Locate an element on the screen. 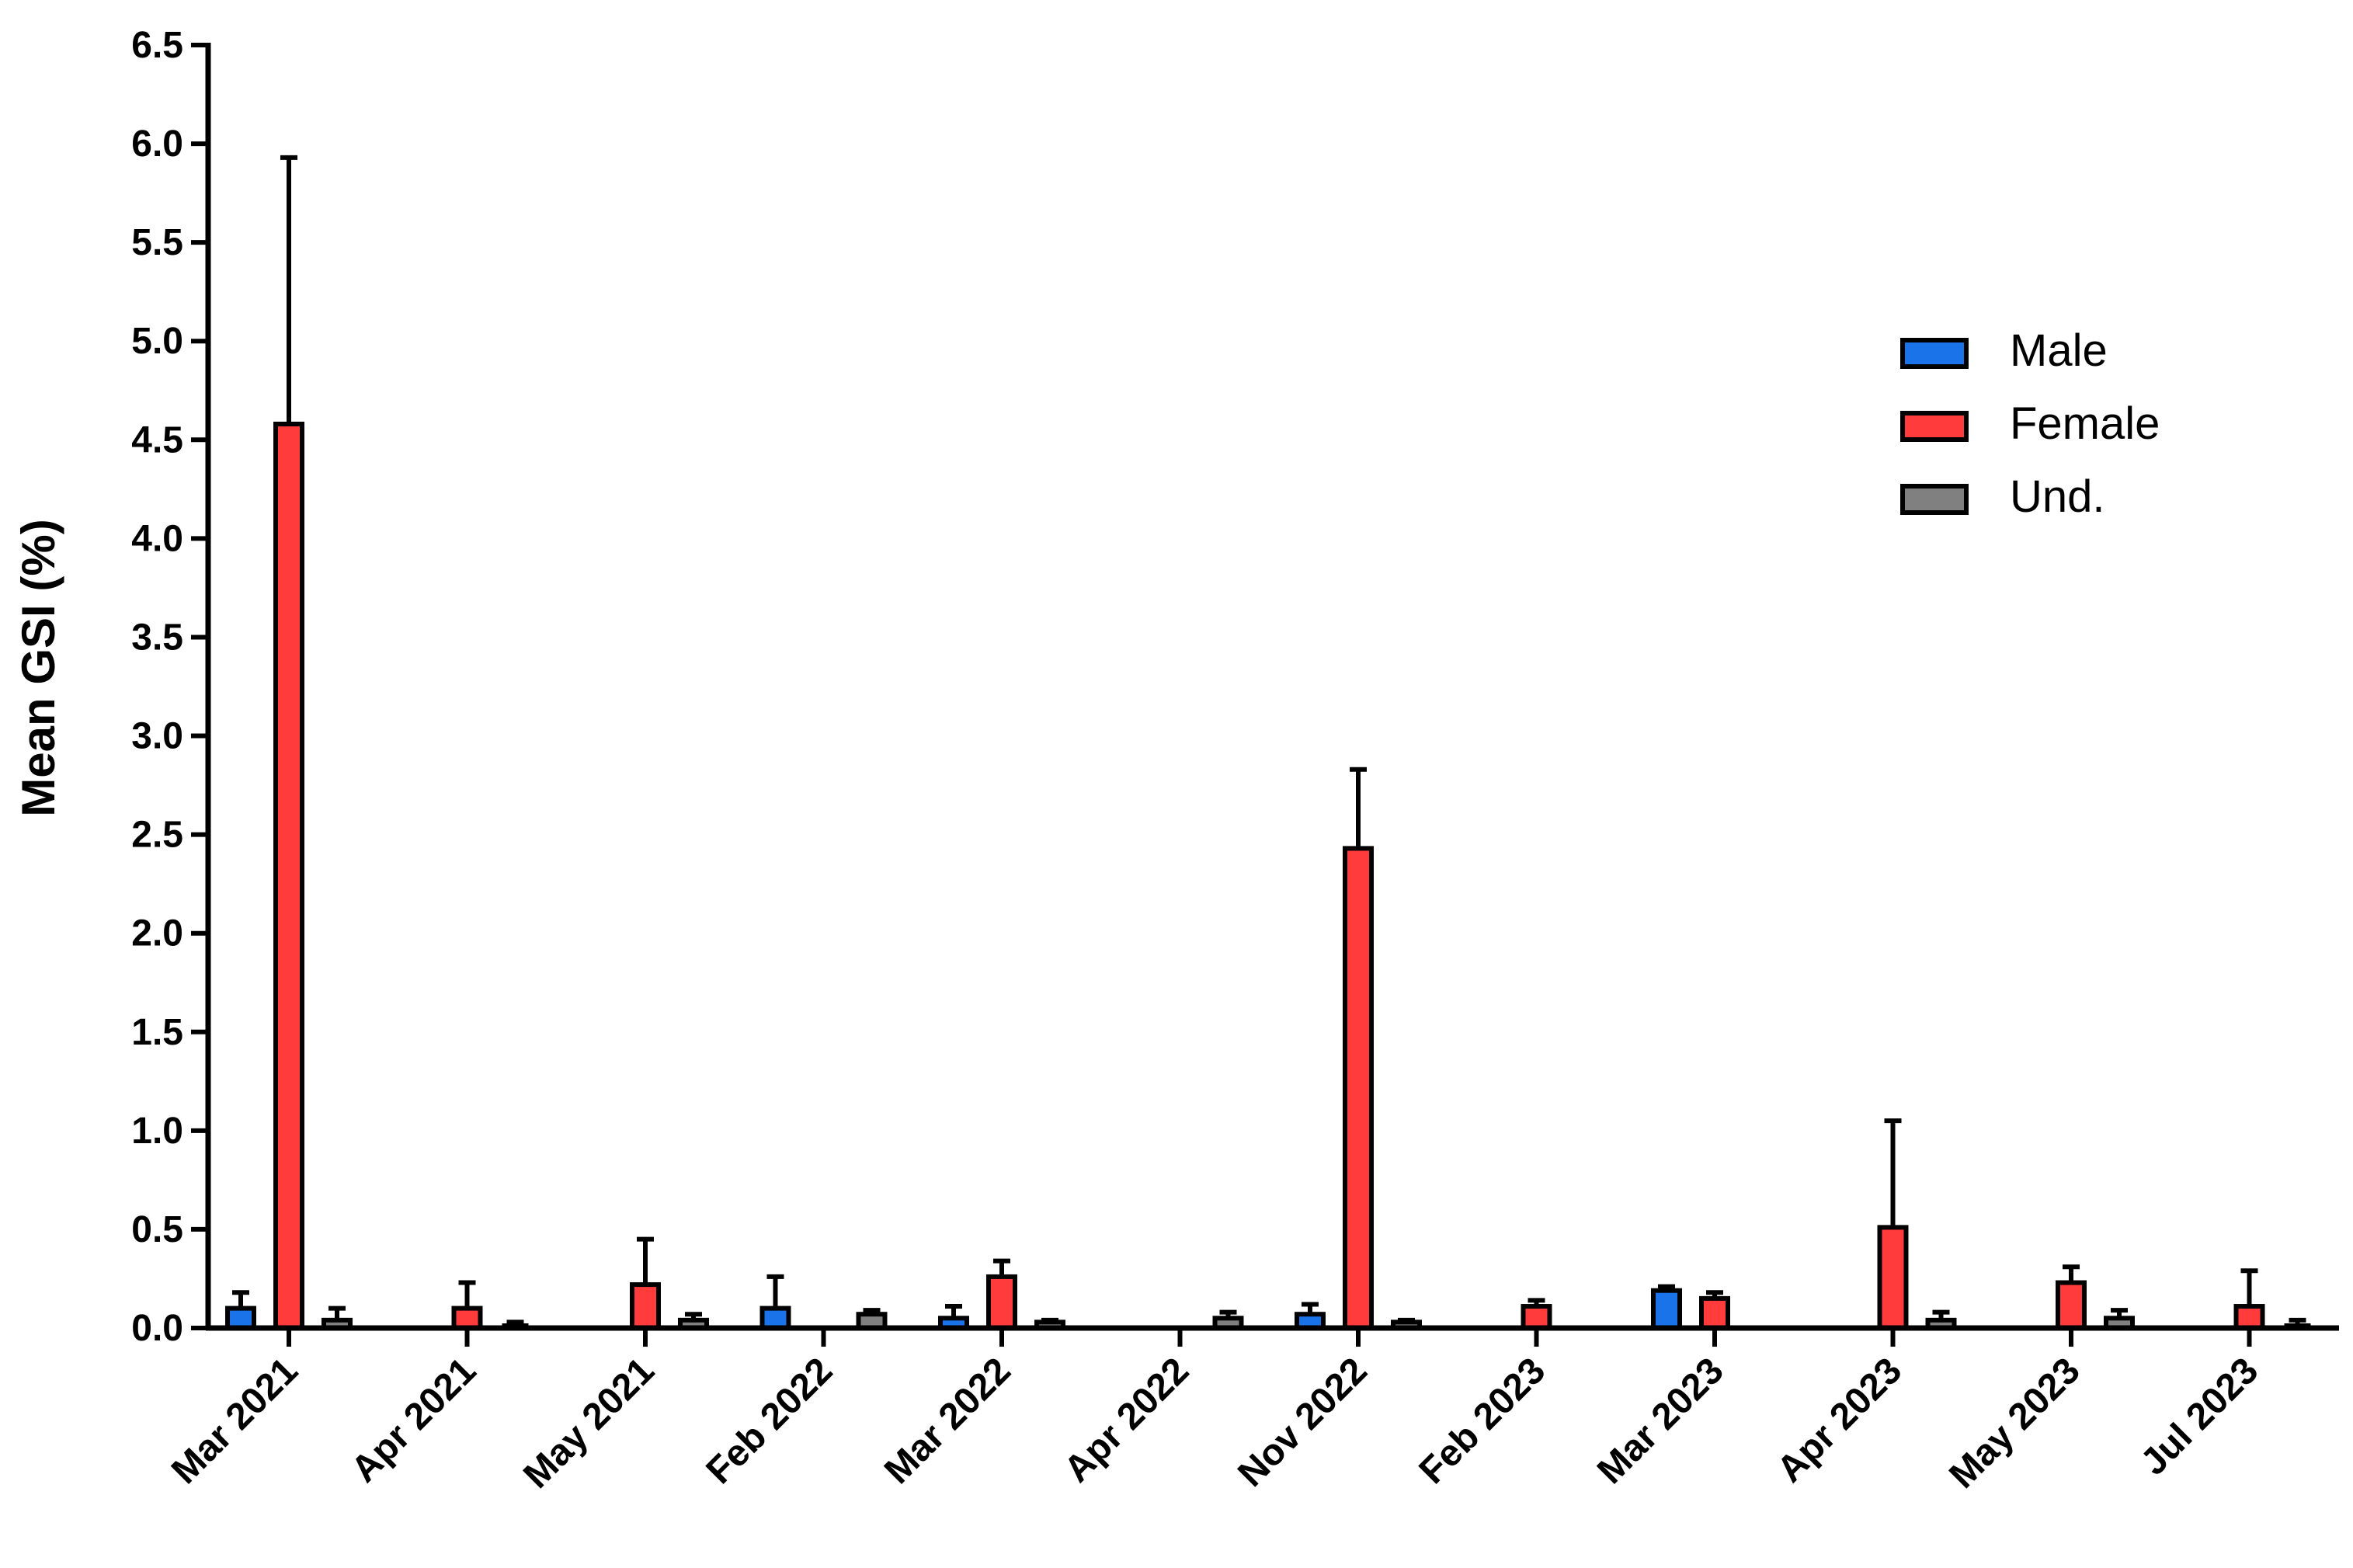 The width and height of the screenshot is (2353, 1568). legend-label-male: Male is located at coordinates (2059, 350).